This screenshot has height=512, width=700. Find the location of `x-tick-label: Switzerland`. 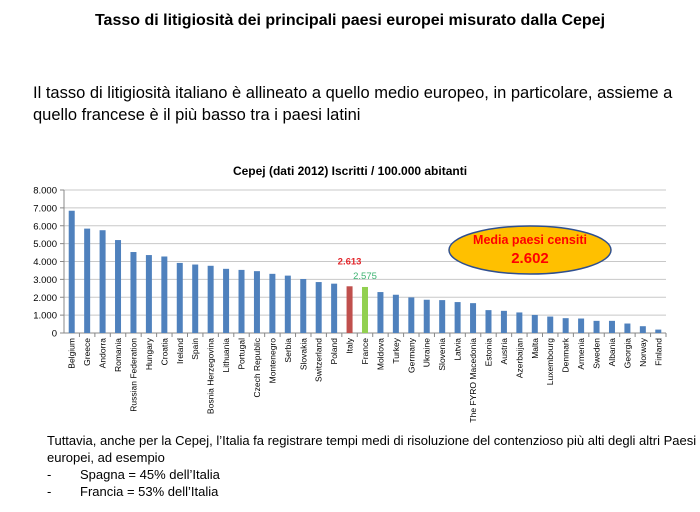

x-tick-label: Switzerland is located at coordinates (319, 360).